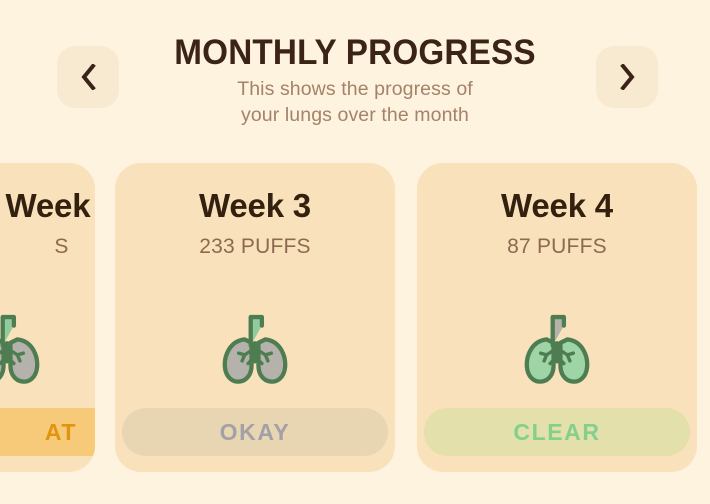 This screenshot has width=710, height=504. I want to click on week-card-puffs: 233 PUFFS, so click(255, 246).